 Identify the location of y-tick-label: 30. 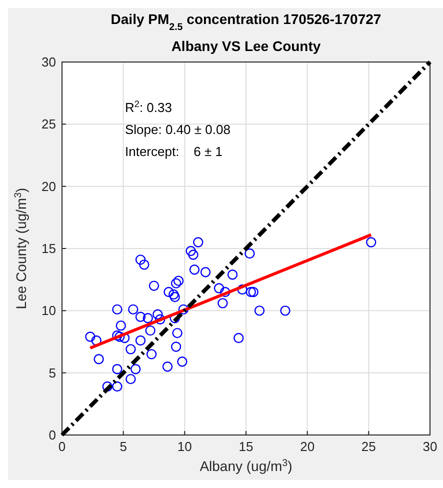
(49, 62).